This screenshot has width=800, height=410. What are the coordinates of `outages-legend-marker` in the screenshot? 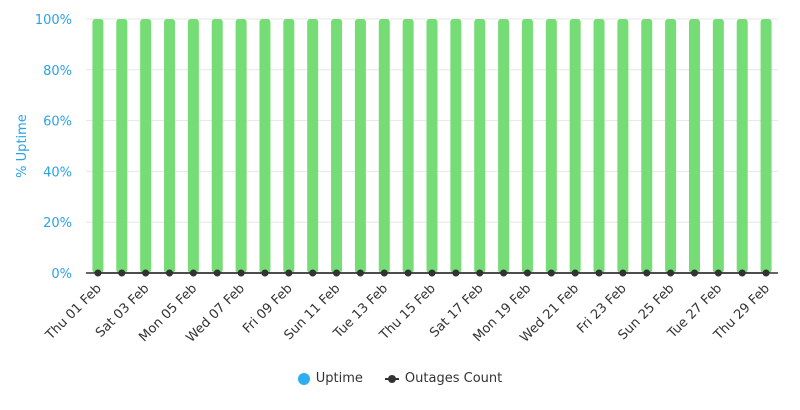 It's located at (391, 379).